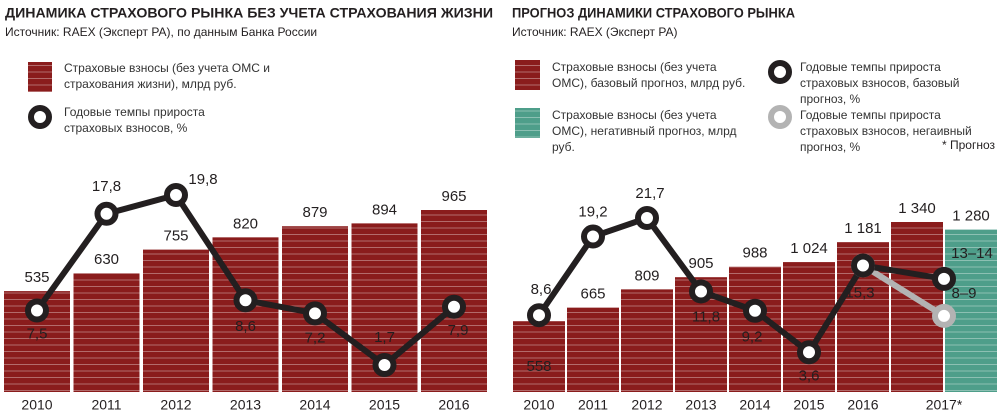  Describe the element at coordinates (706, 316) in the screenshot. I see `line-value-label: 11,8` at that location.